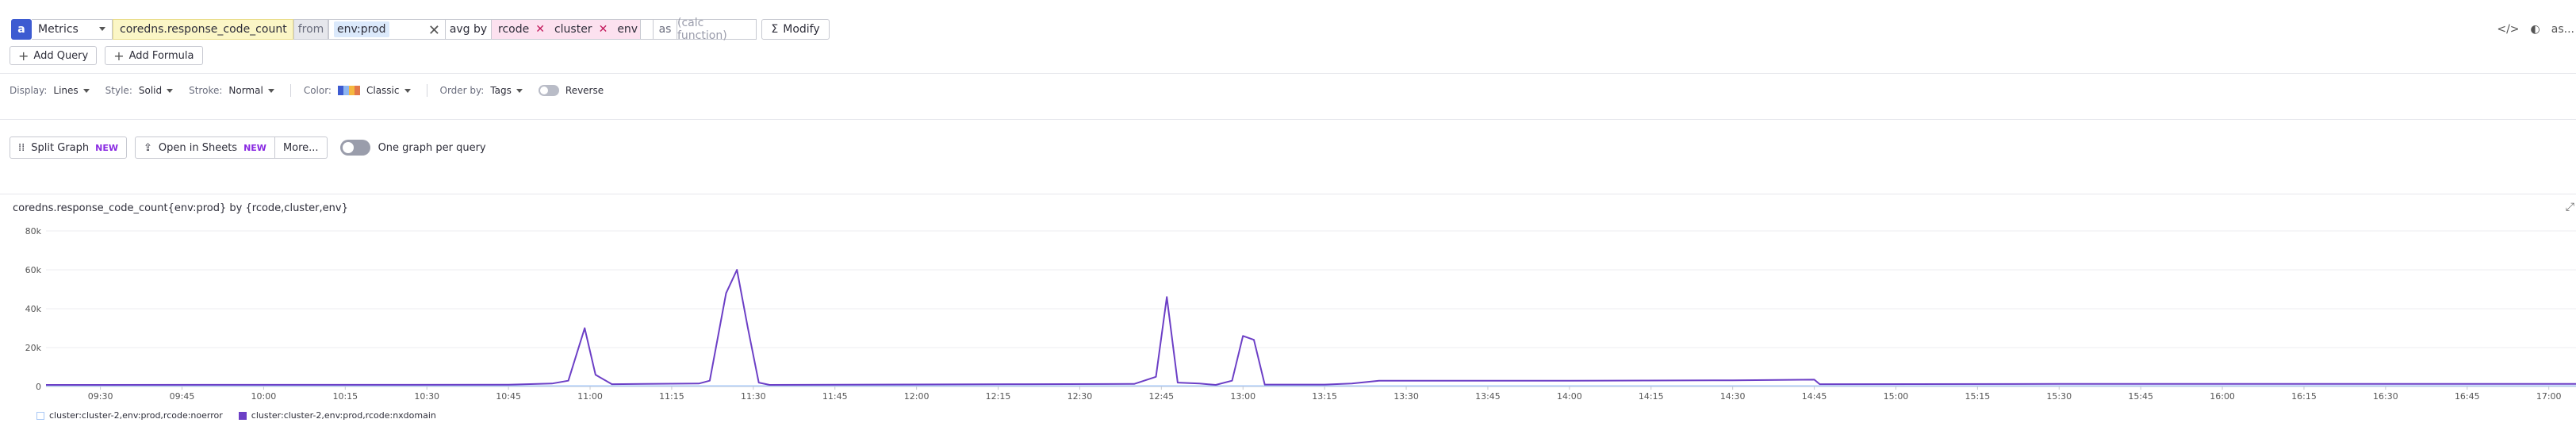  What do you see at coordinates (1733, 397) in the screenshot?
I see `x-tick-label: 14:30` at bounding box center [1733, 397].